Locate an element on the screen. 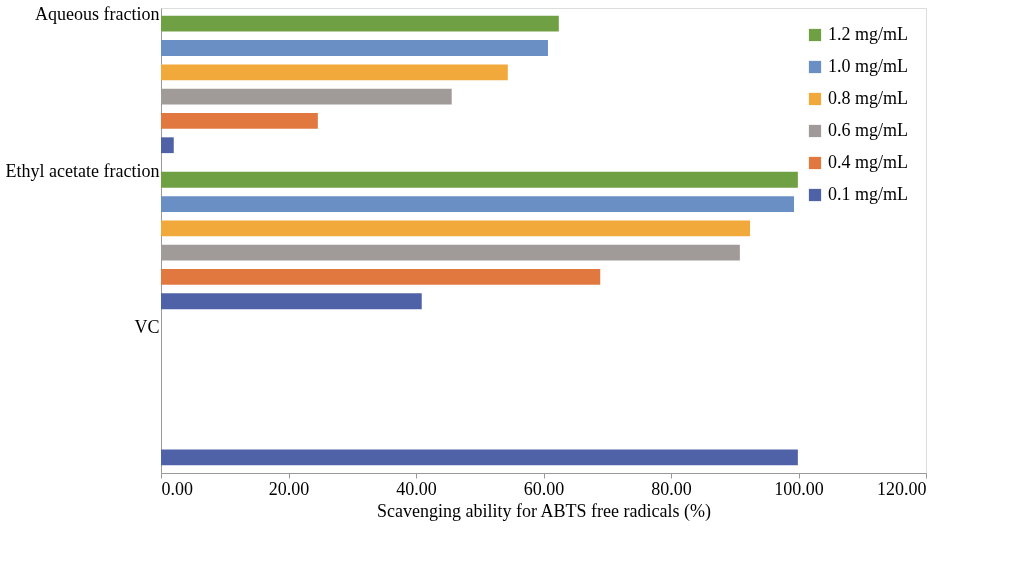  x-tick-label: 0.00 is located at coordinates (177, 488).